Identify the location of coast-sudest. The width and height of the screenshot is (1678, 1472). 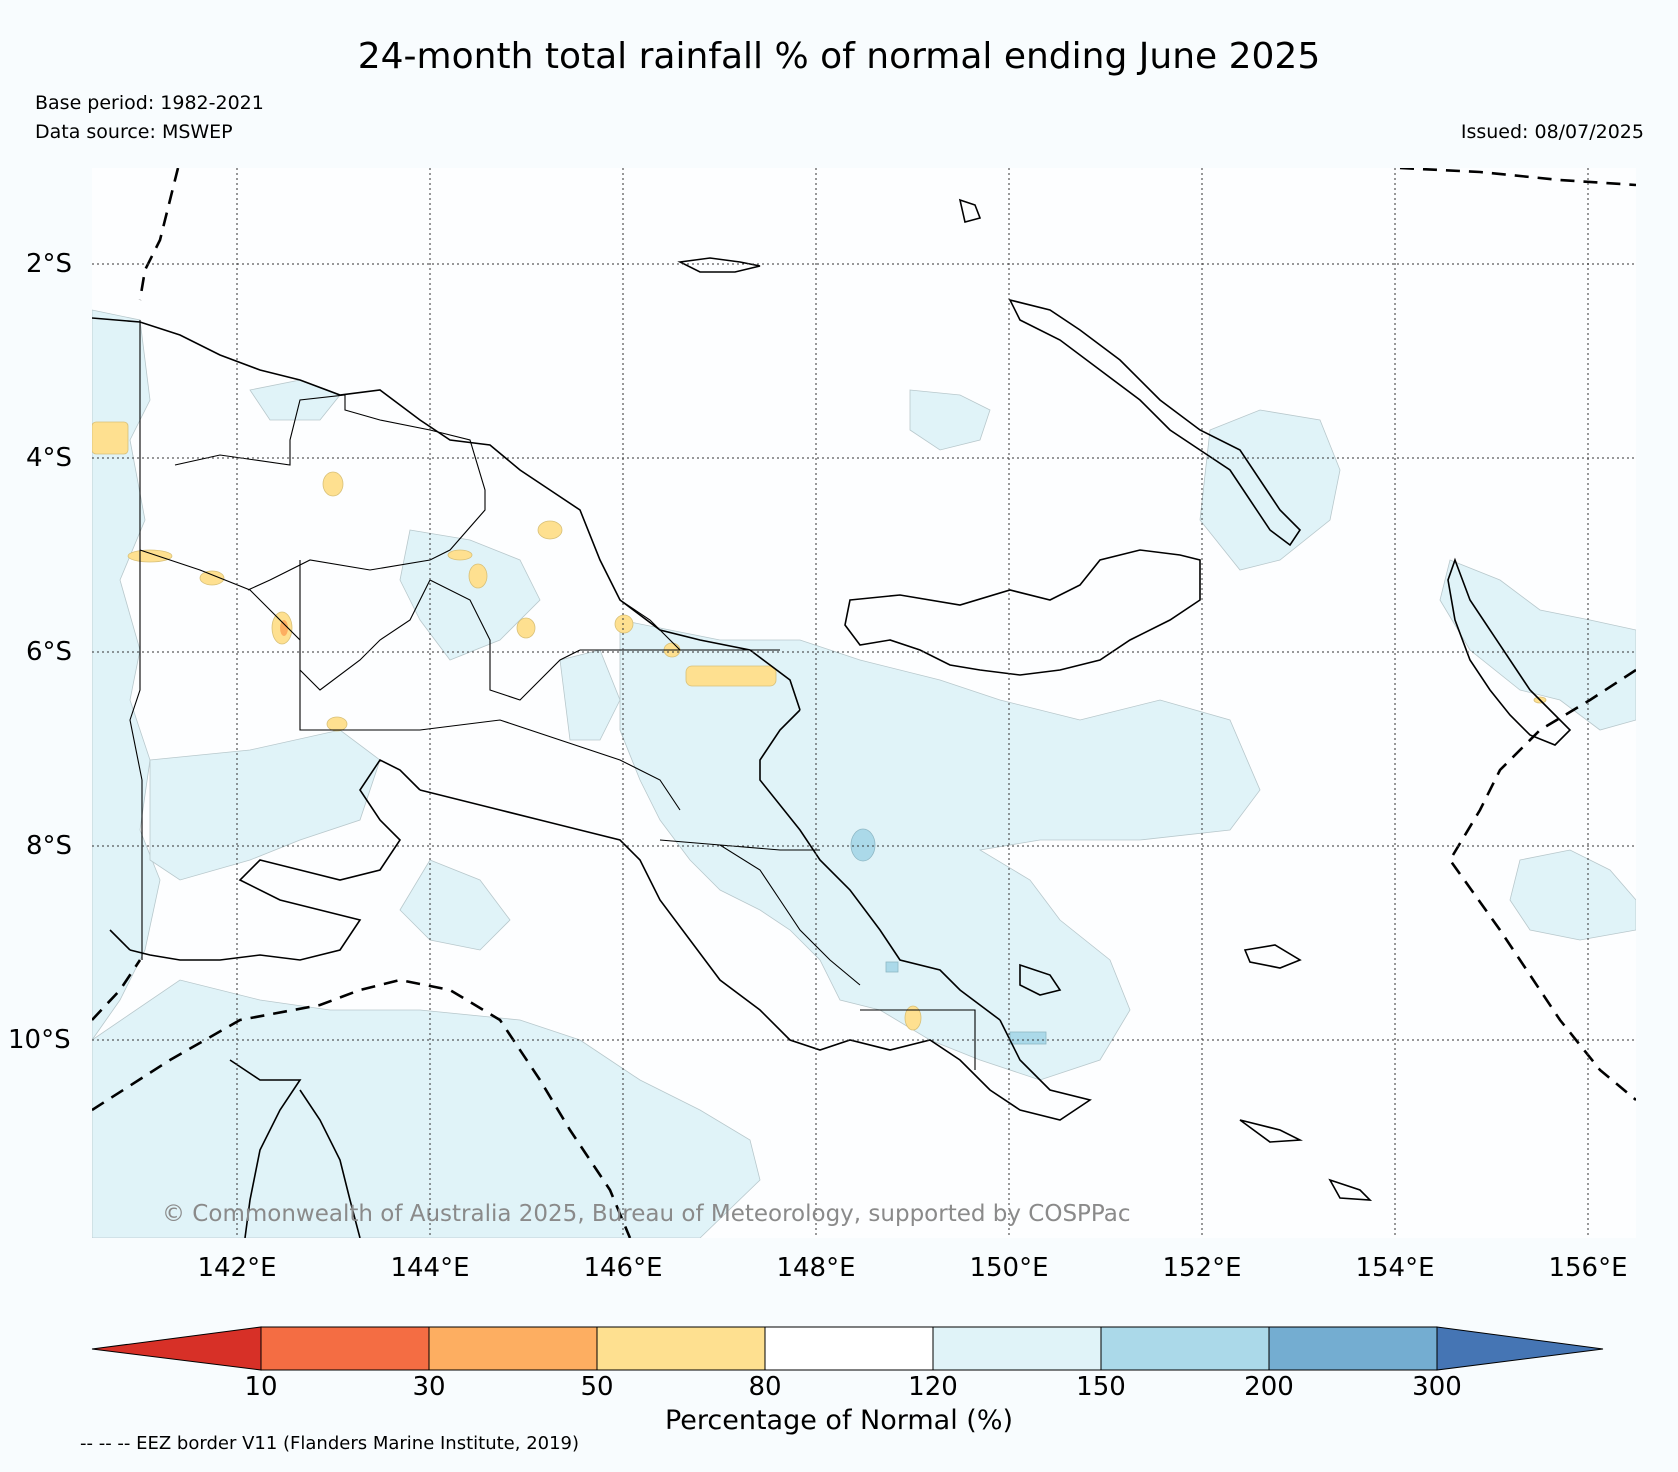
(1271, 1131).